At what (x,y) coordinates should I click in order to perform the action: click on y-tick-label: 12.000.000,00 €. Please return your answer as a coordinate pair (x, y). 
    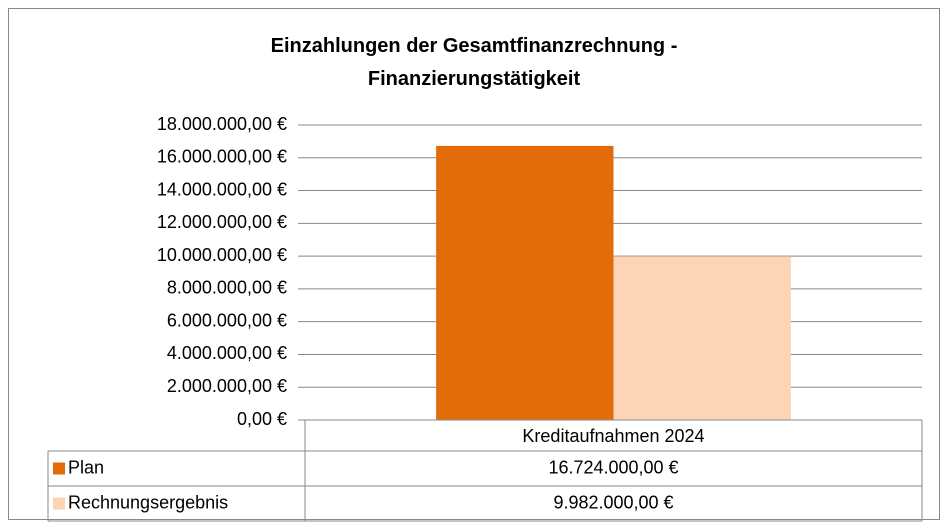
    Looking at the image, I should click on (222, 222).